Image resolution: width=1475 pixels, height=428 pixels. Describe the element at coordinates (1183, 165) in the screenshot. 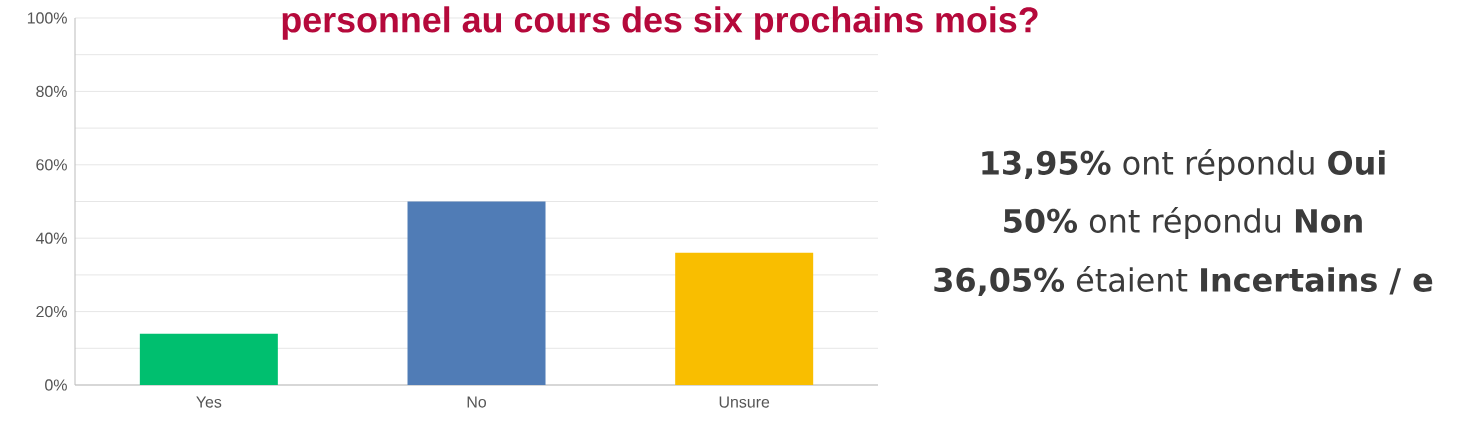

I see `text: 13,95% ont répondu Oui` at that location.